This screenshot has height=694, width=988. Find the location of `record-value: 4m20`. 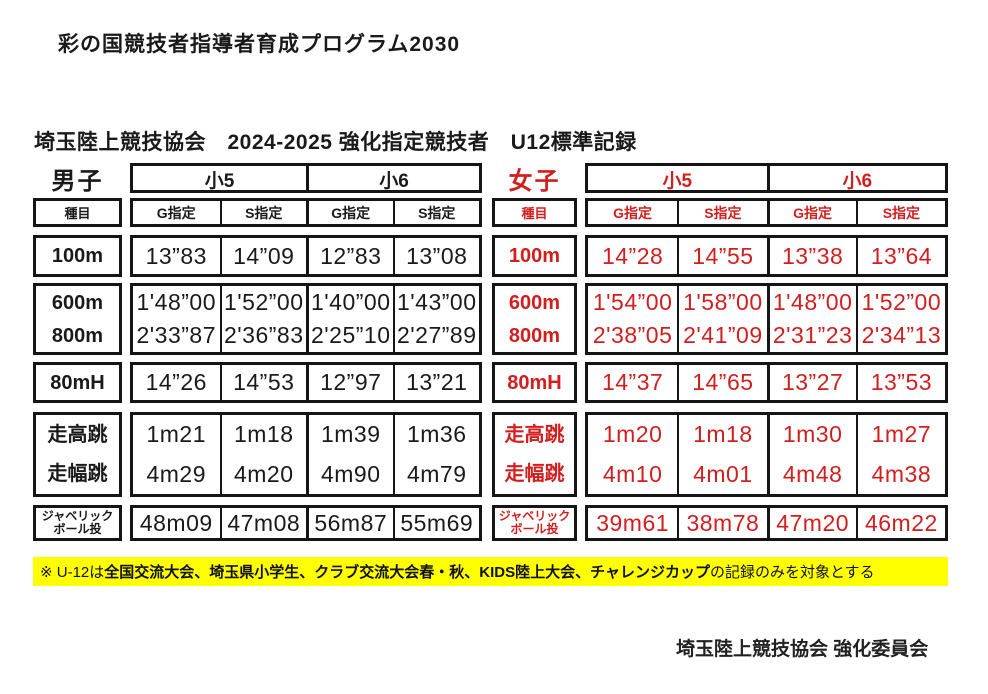

record-value: 4m20 is located at coordinates (263, 474).